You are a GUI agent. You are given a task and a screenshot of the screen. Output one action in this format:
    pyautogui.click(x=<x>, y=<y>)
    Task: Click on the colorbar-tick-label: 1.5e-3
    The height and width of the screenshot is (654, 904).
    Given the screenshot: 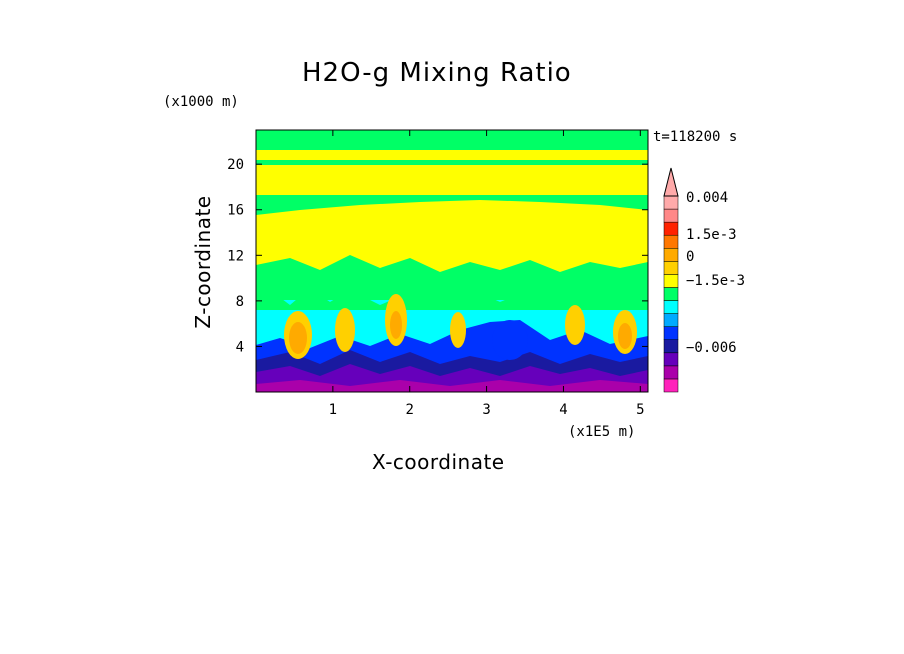 What is the action you would take?
    pyautogui.click(x=711, y=235)
    